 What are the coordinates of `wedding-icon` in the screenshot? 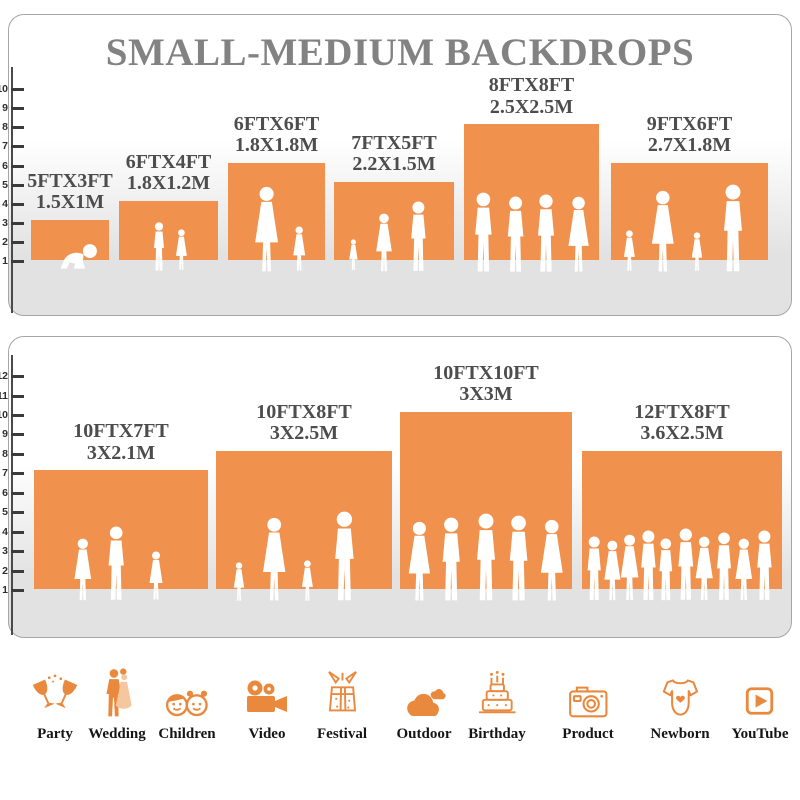 It's located at (117, 691).